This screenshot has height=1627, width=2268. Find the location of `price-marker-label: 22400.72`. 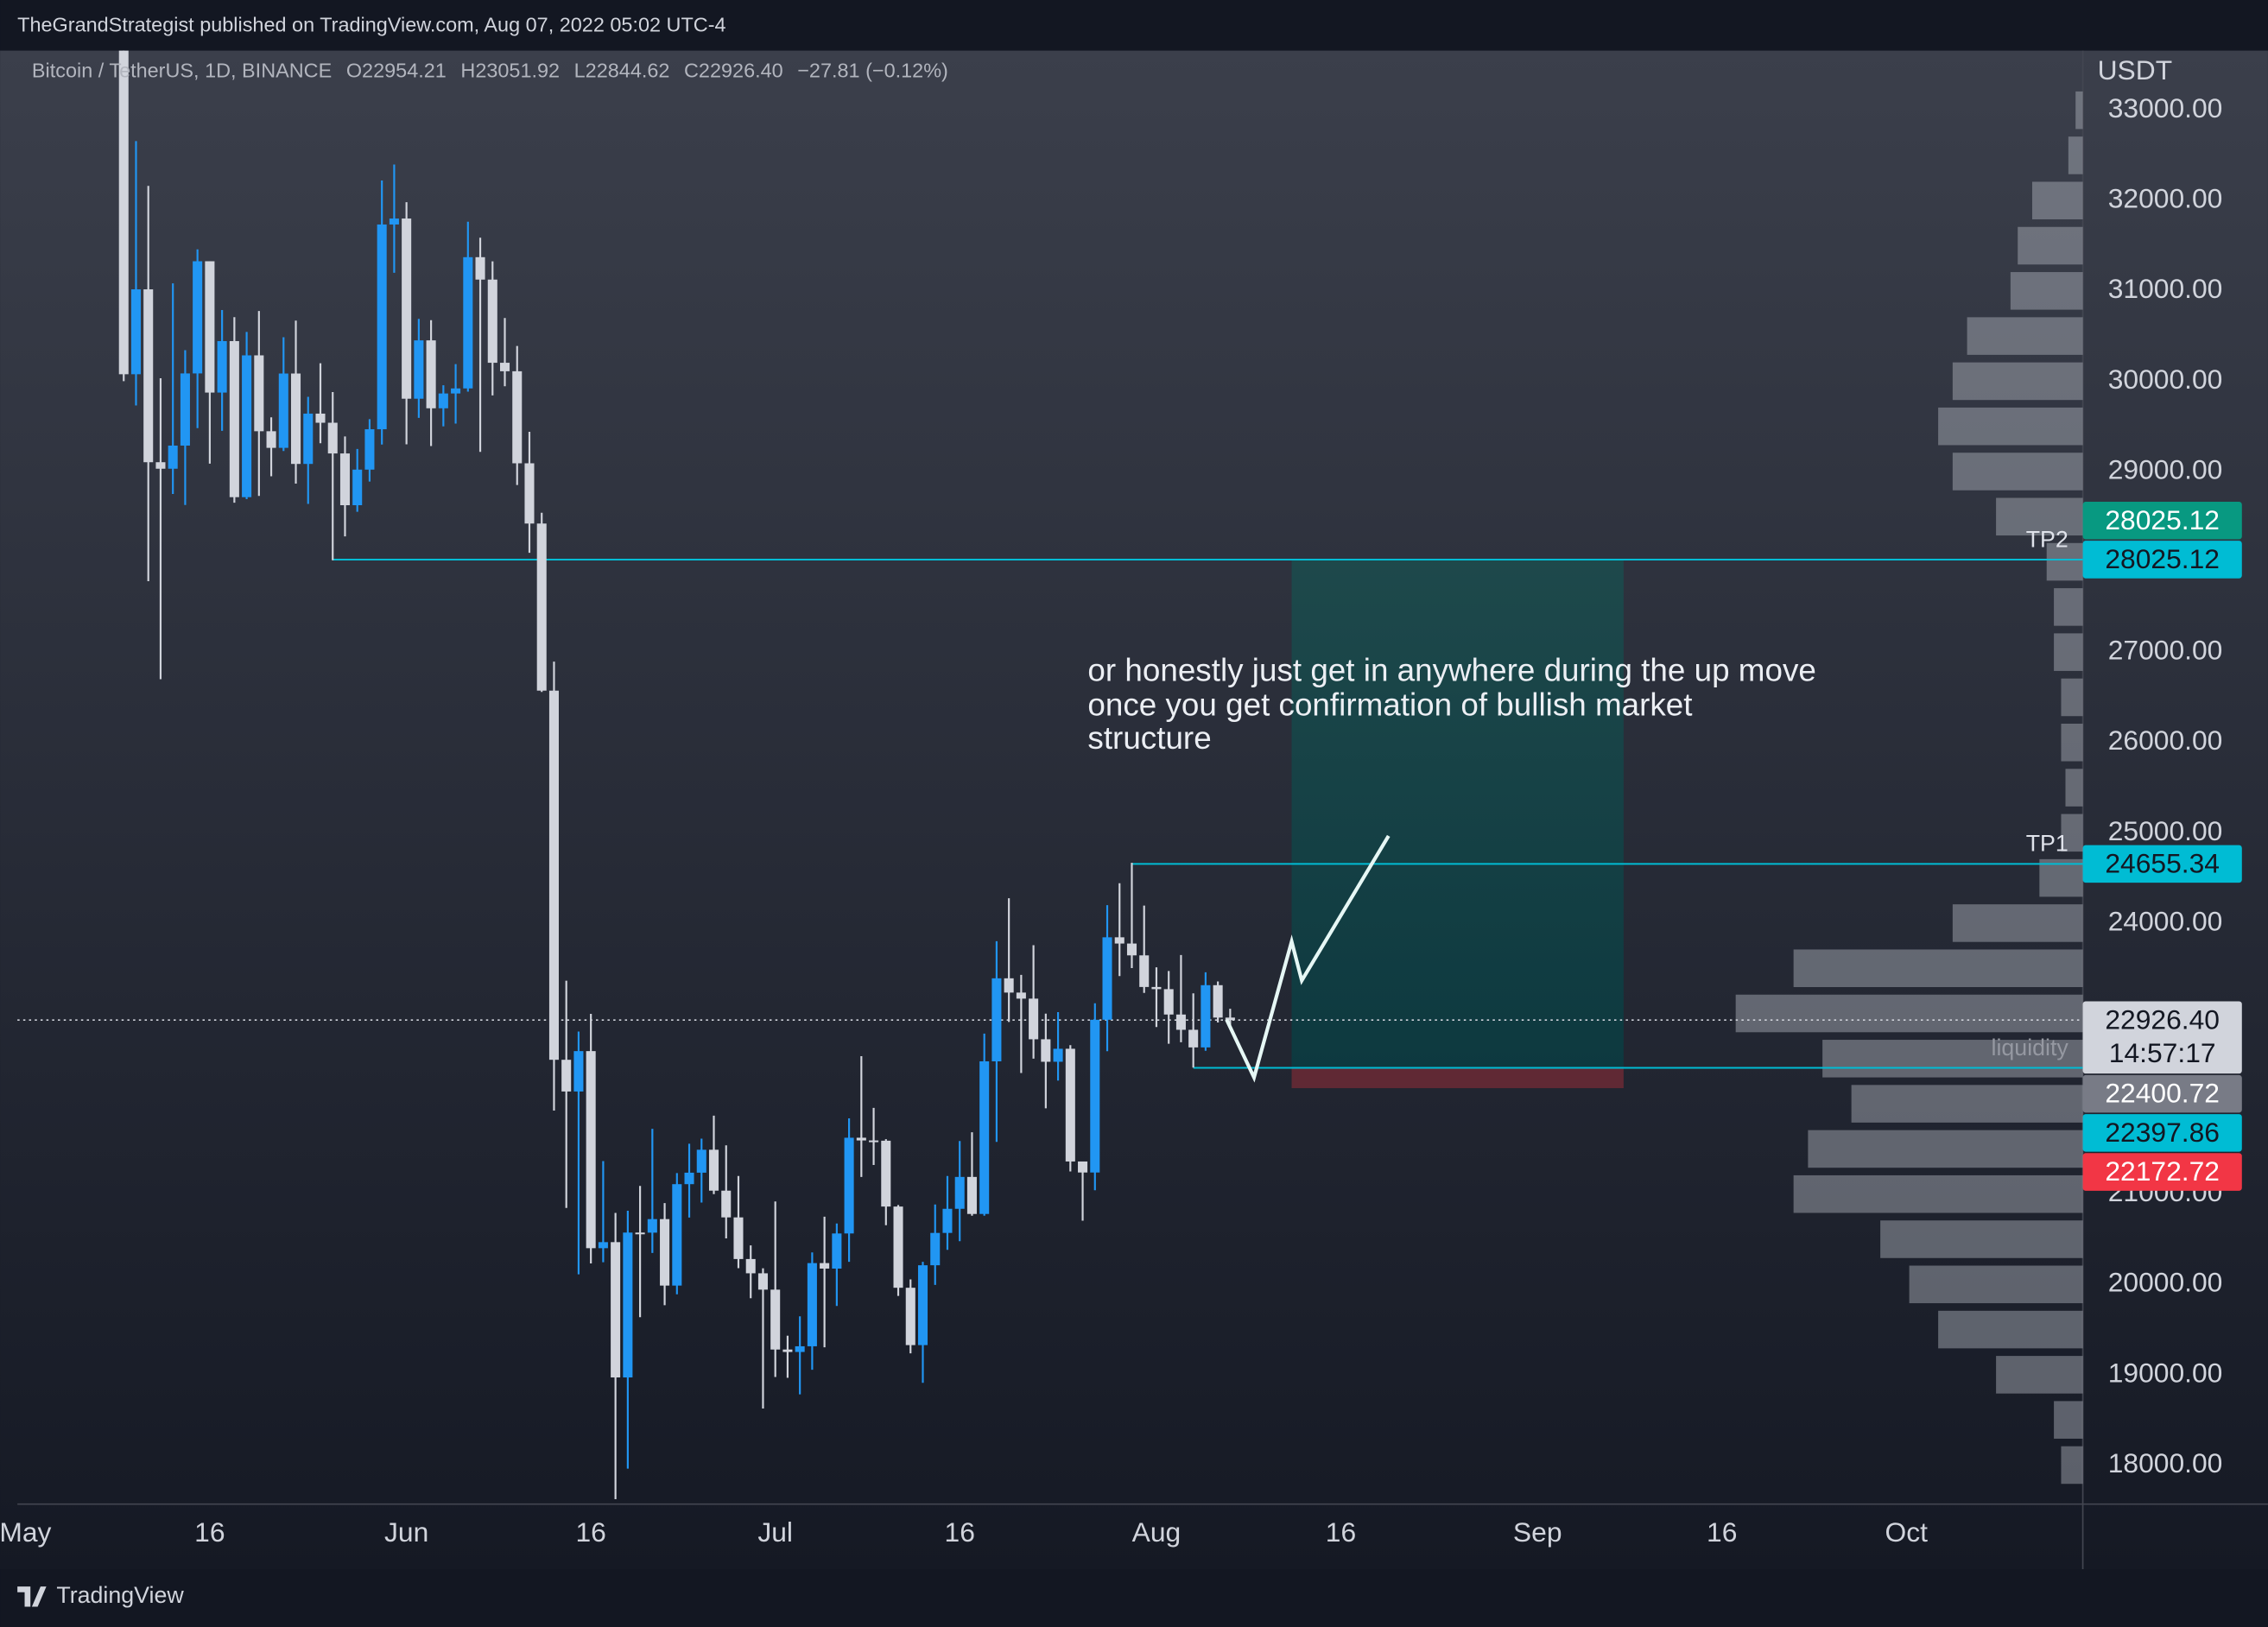

price-marker-label: 22400.72 is located at coordinates (2162, 1093).